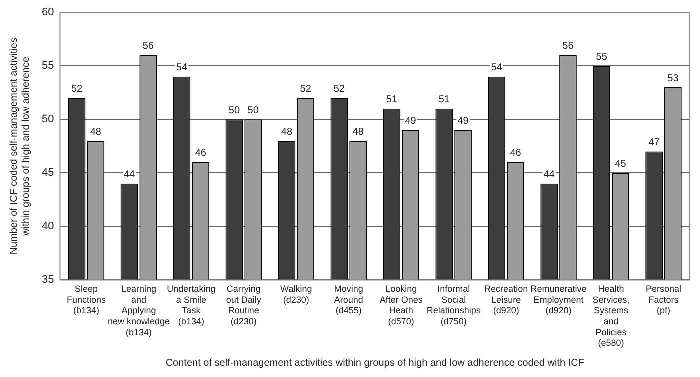  Describe the element at coordinates (654, 143) in the screenshot. I see `data-label: 47` at that location.